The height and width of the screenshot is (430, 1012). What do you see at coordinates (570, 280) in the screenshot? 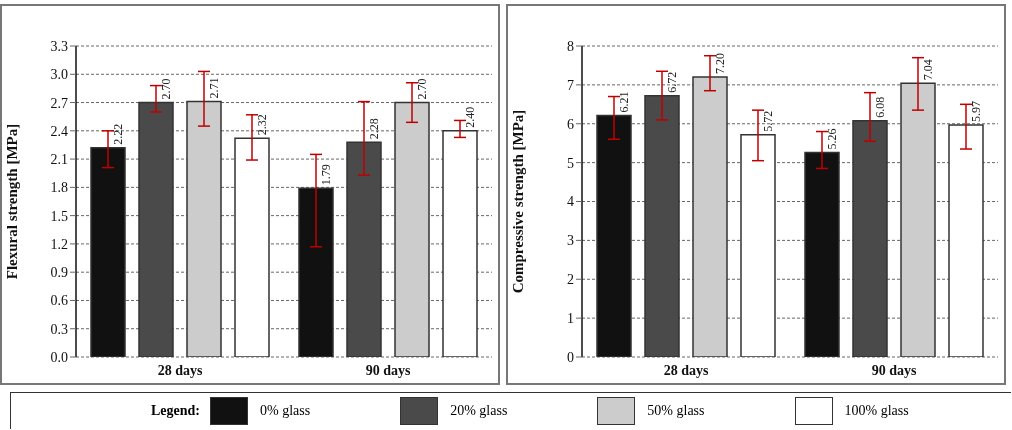
I see `y-tick-label: 2` at bounding box center [570, 280].